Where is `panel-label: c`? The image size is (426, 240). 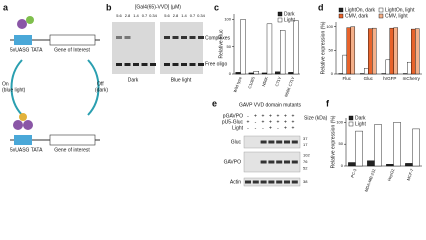 panel-label: c is located at coordinates (216, 7).